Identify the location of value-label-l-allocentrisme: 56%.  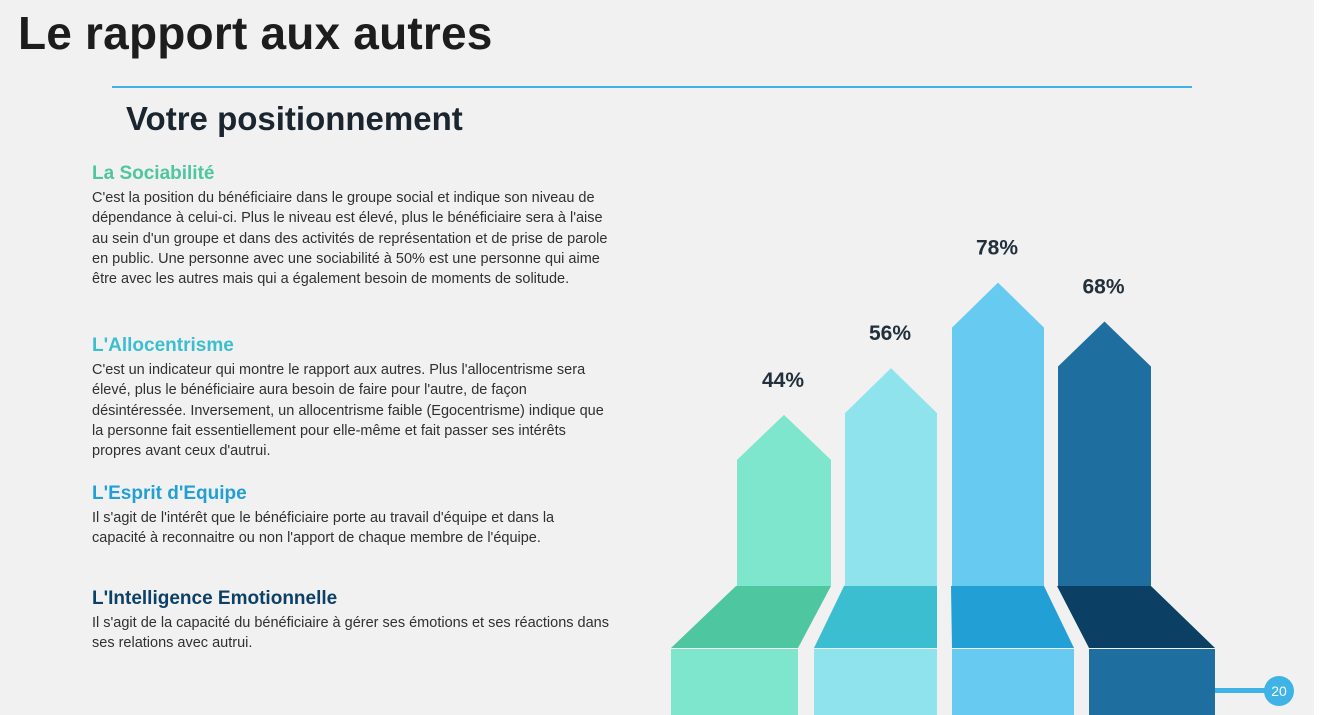
(890, 333).